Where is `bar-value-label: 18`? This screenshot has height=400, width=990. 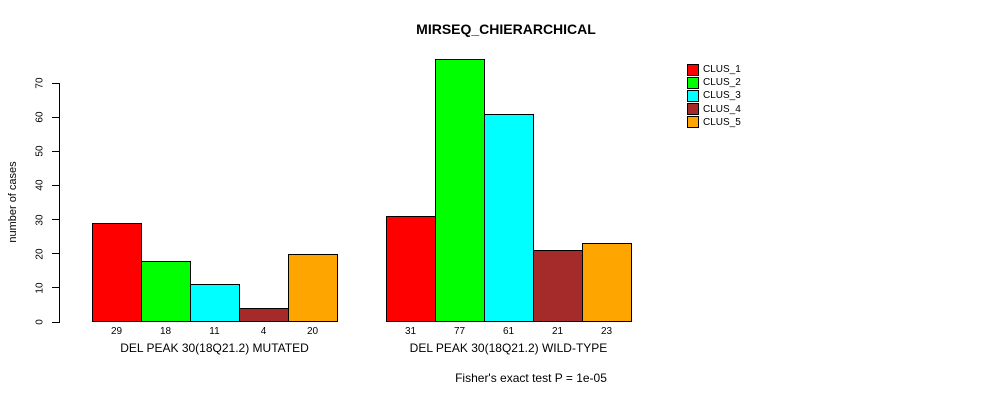
bar-value-label: 18 is located at coordinates (165, 331).